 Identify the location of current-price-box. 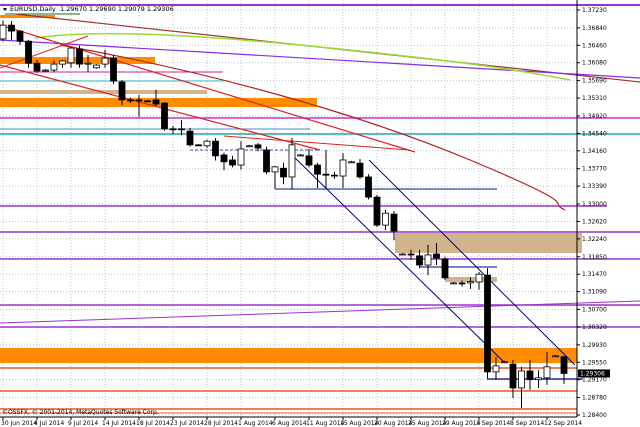
(594, 373).